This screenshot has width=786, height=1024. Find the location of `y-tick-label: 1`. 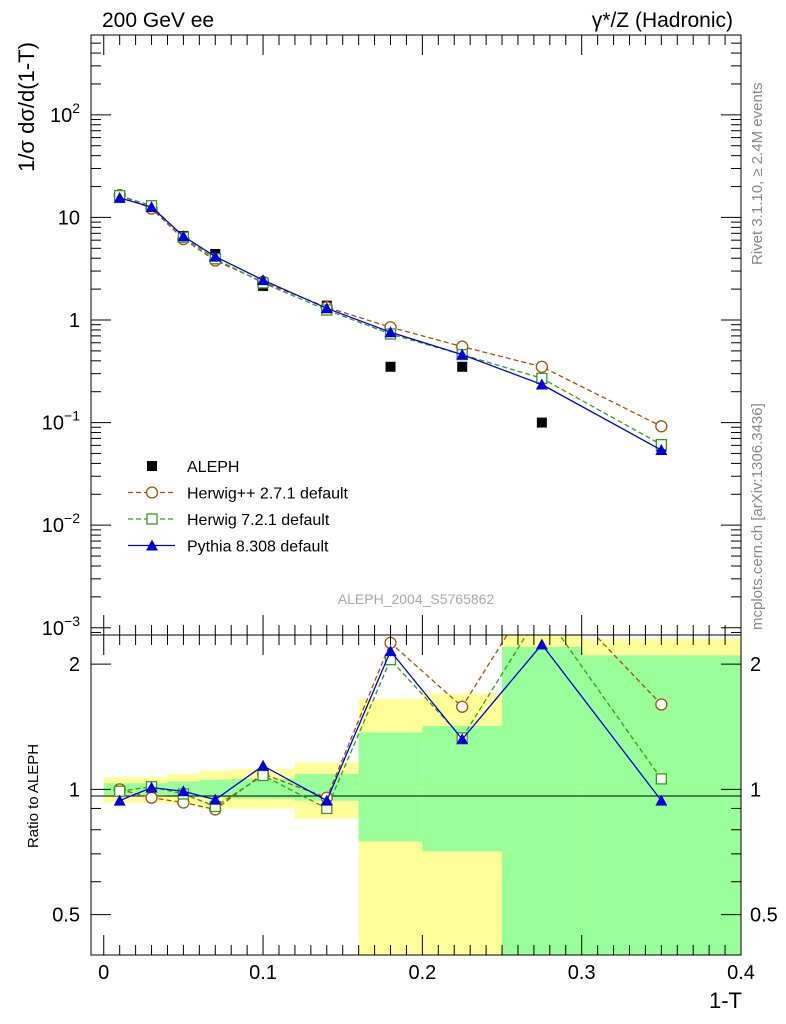

y-tick-label: 1 is located at coordinates (74, 321).